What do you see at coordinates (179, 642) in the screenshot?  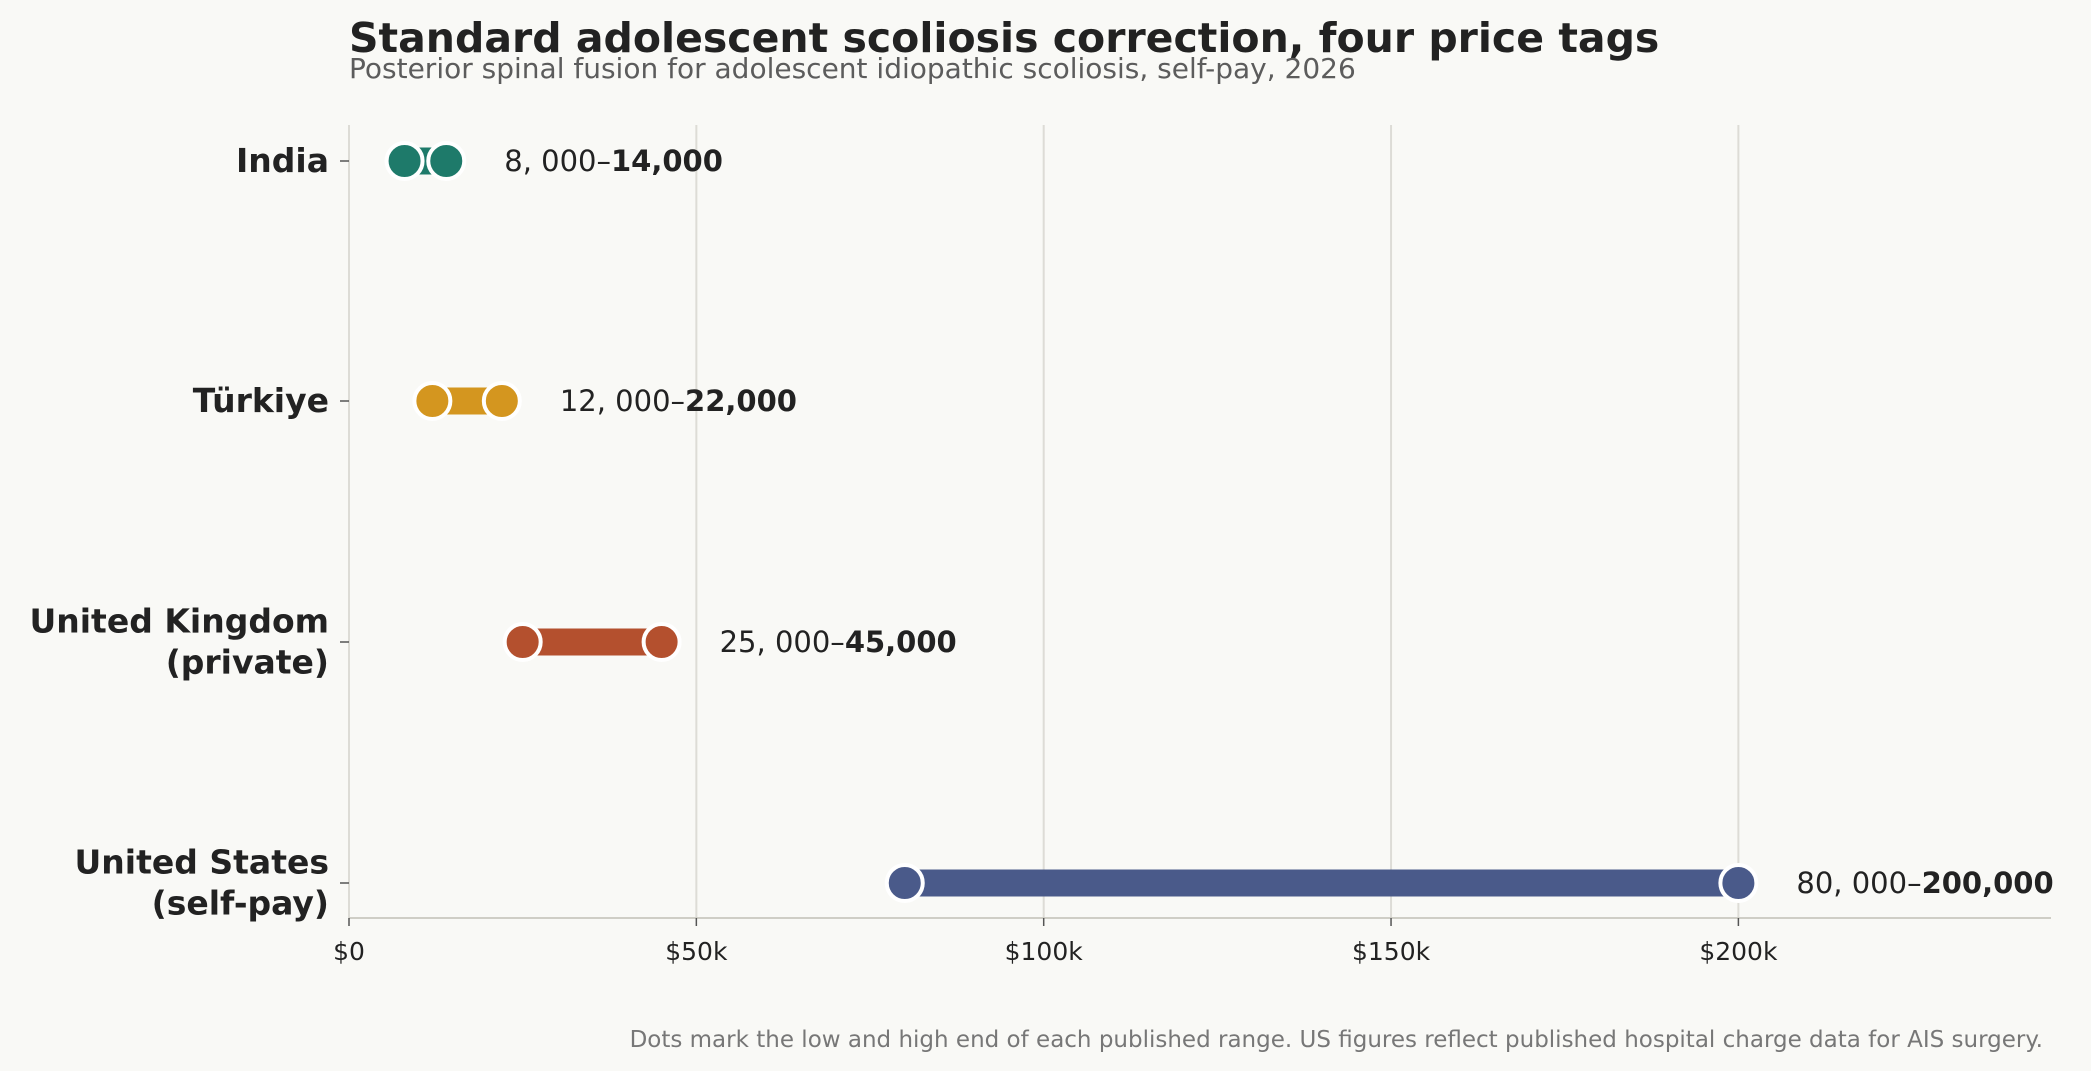 I see `category-label: United Kingdom (private)` at bounding box center [179, 642].